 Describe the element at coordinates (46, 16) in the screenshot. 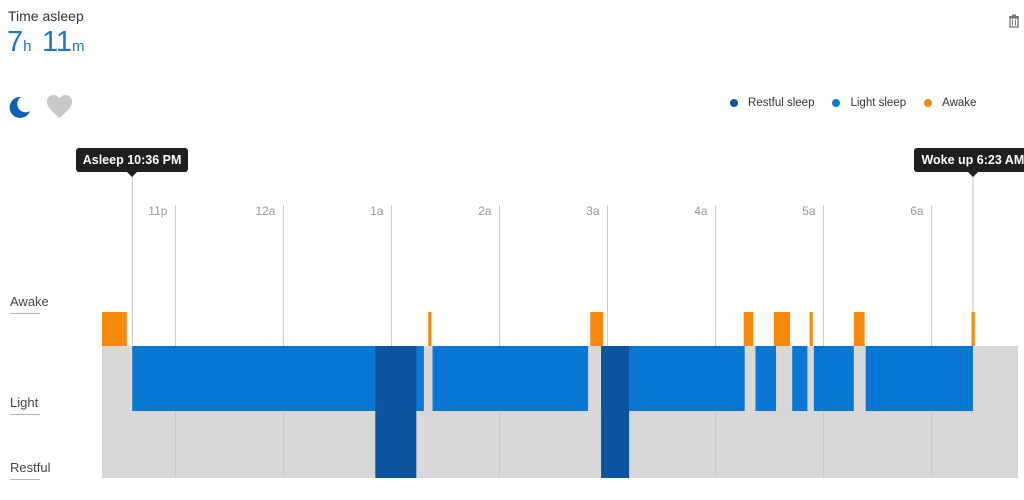

I see `page-title: Time asleep` at that location.